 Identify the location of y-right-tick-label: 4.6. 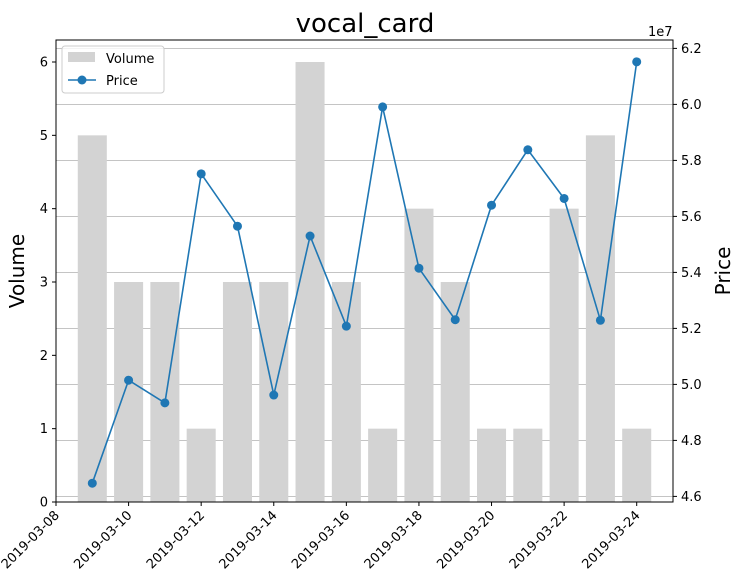
(691, 497).